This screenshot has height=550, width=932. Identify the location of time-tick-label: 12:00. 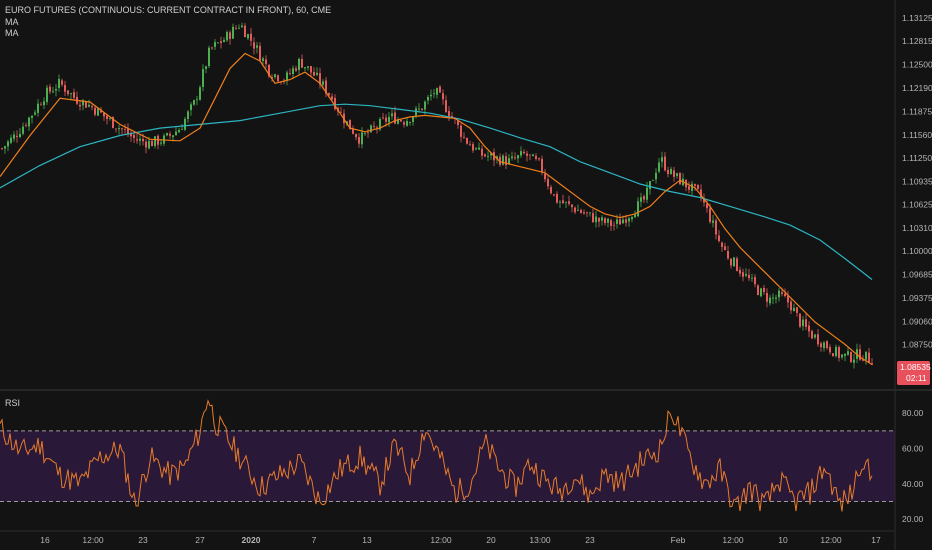
(93, 540).